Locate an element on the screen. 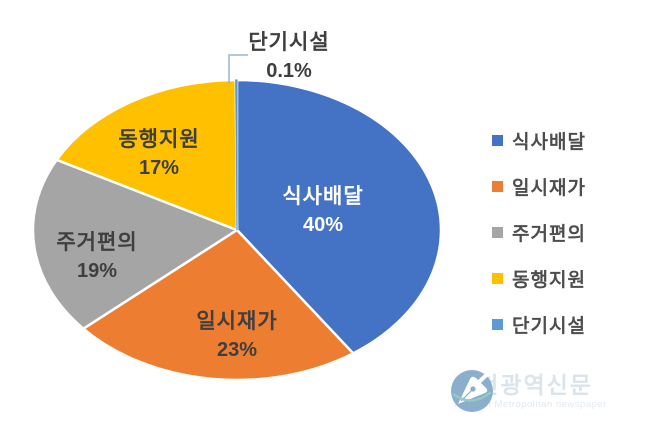 Image resolution: width=647 pixels, height=427 pixels. legend: 식사배달 일시재가 주거편의 동행지원 단기시설 is located at coordinates (539, 232).